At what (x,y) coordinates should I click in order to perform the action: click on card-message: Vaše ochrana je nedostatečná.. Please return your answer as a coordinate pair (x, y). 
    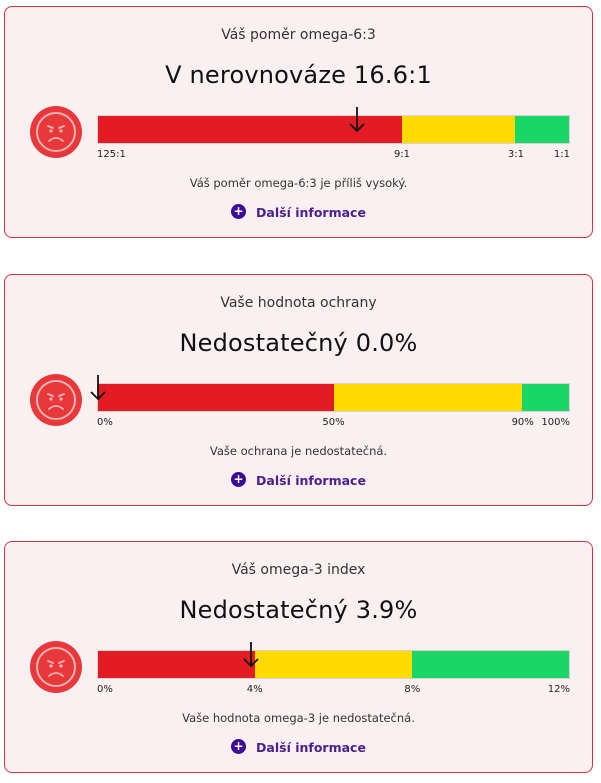
    Looking at the image, I should click on (298, 451).